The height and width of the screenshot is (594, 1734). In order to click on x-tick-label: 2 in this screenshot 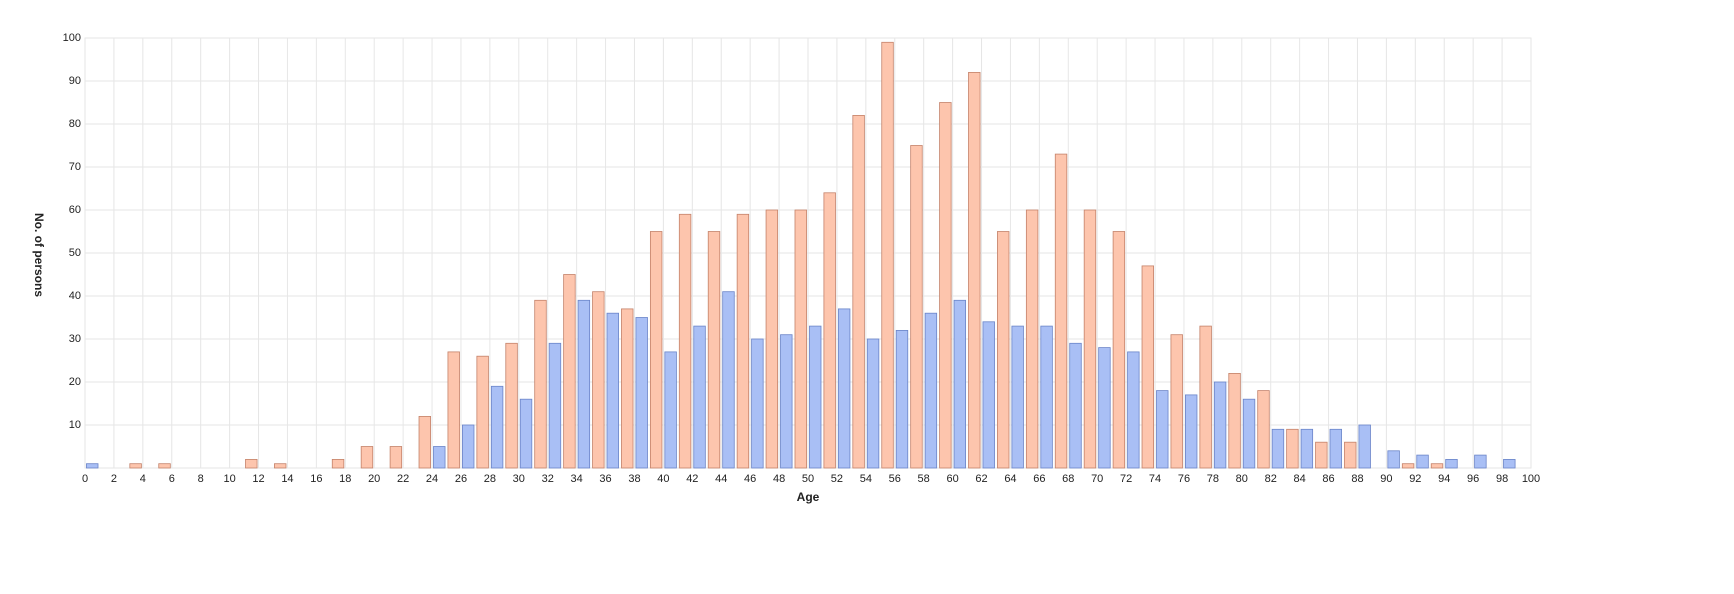, I will do `click(114, 479)`.